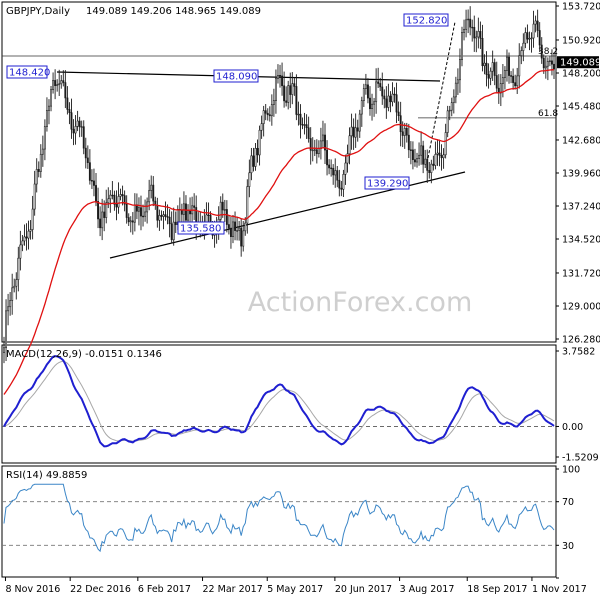  What do you see at coordinates (580, 458) in the screenshot?
I see `macd-tick-label: -1.5209` at bounding box center [580, 458].